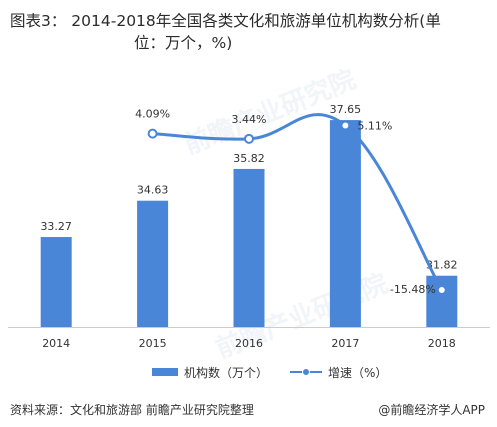  What do you see at coordinates (153, 190) in the screenshot?
I see `bar-value-label: 34.63` at bounding box center [153, 190].